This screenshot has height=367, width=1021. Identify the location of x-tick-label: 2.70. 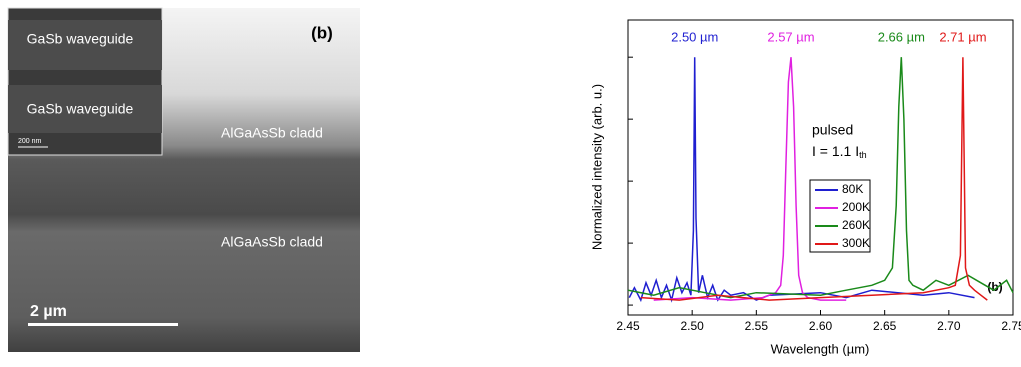
(949, 326).